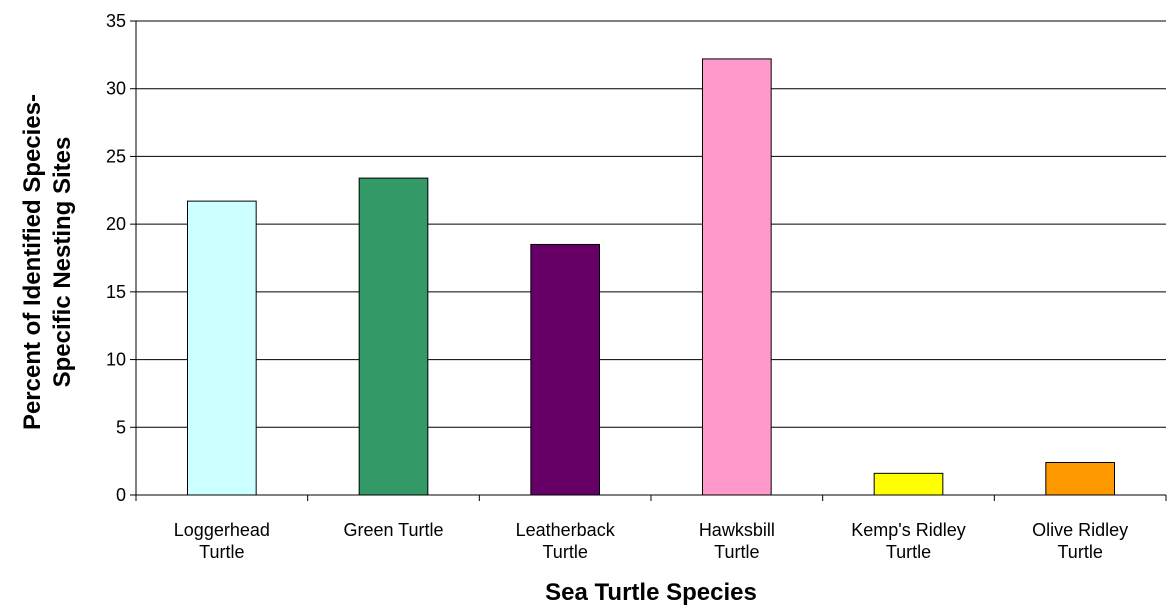 The width and height of the screenshot is (1168, 608). Describe the element at coordinates (116, 21) in the screenshot. I see `y-tick-label: 35` at that location.